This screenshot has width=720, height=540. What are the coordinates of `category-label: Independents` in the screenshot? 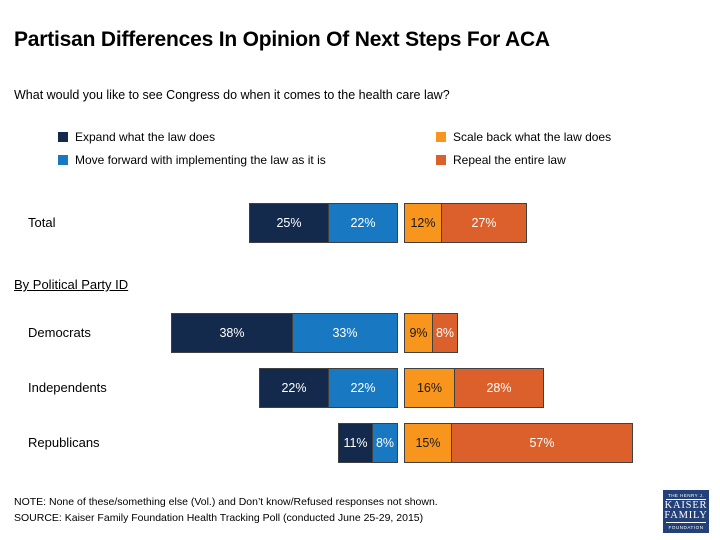 It's located at (67, 387).